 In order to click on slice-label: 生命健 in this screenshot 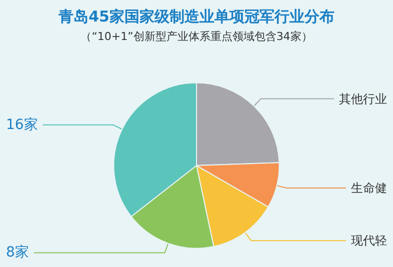, I will do `click(369, 187)`.